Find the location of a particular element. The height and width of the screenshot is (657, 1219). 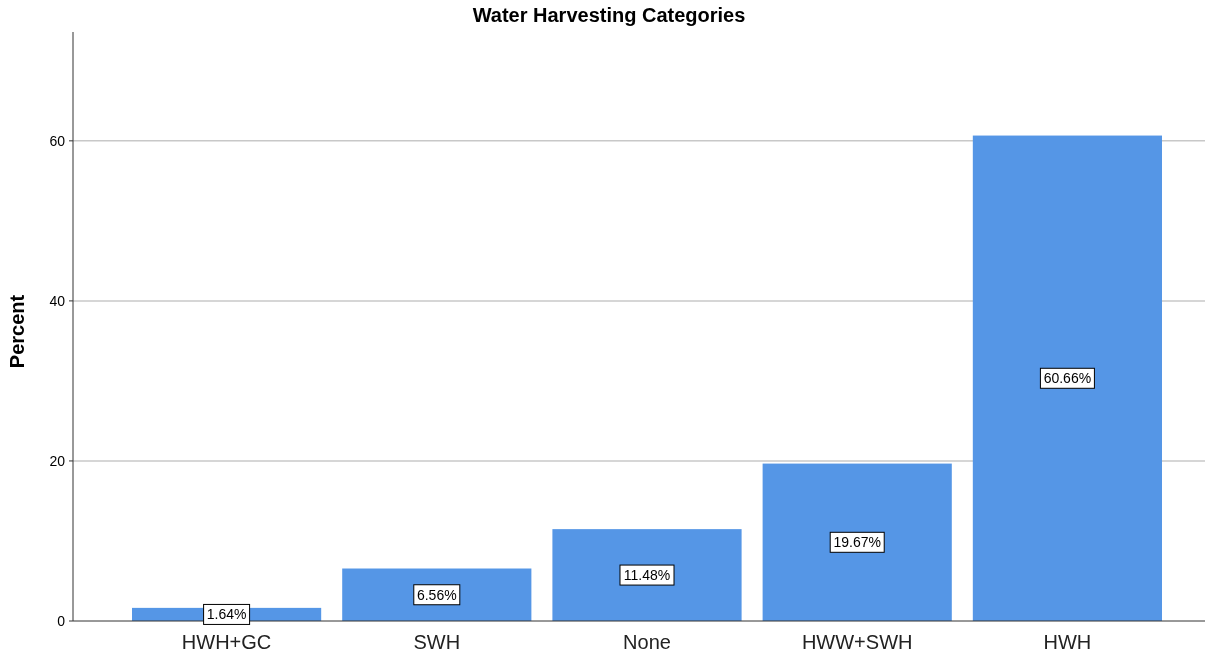

y-tick-label: 60 is located at coordinates (57, 140).